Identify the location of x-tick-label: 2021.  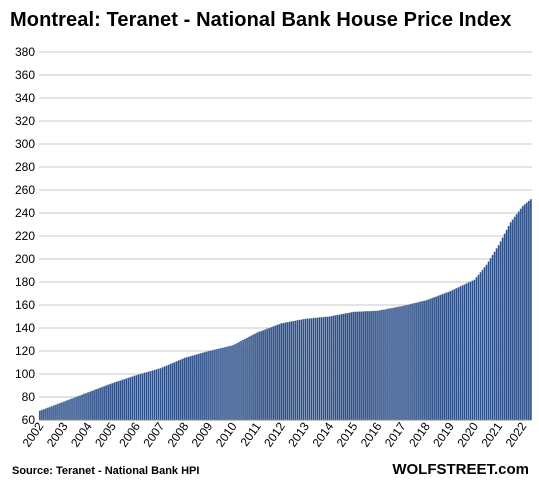
(491, 434).